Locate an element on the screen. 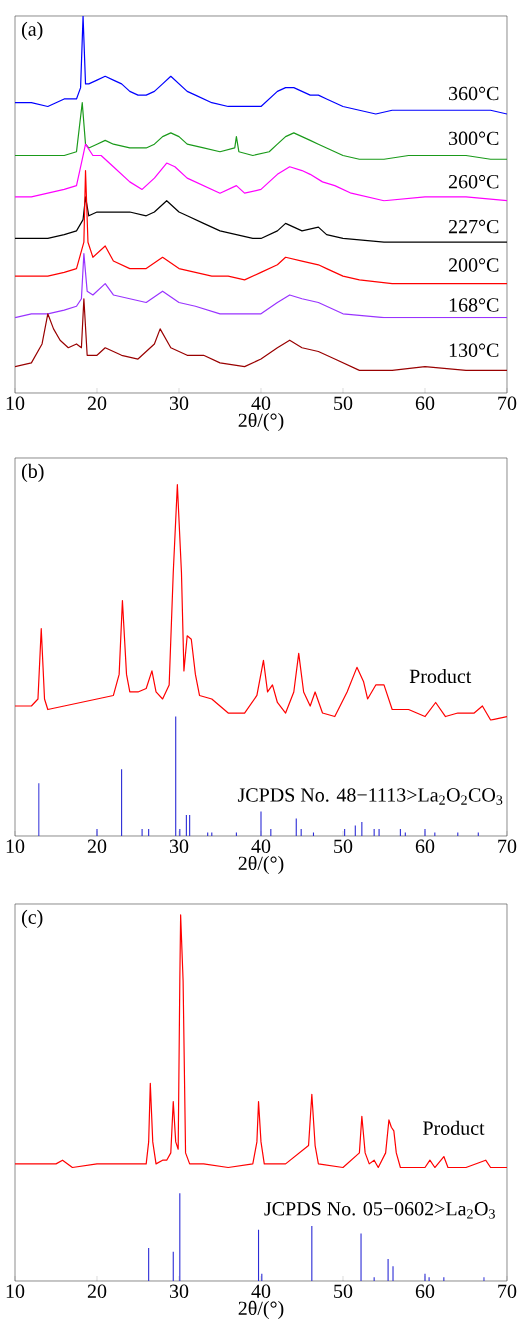  series-label: 168°C is located at coordinates (474, 305).